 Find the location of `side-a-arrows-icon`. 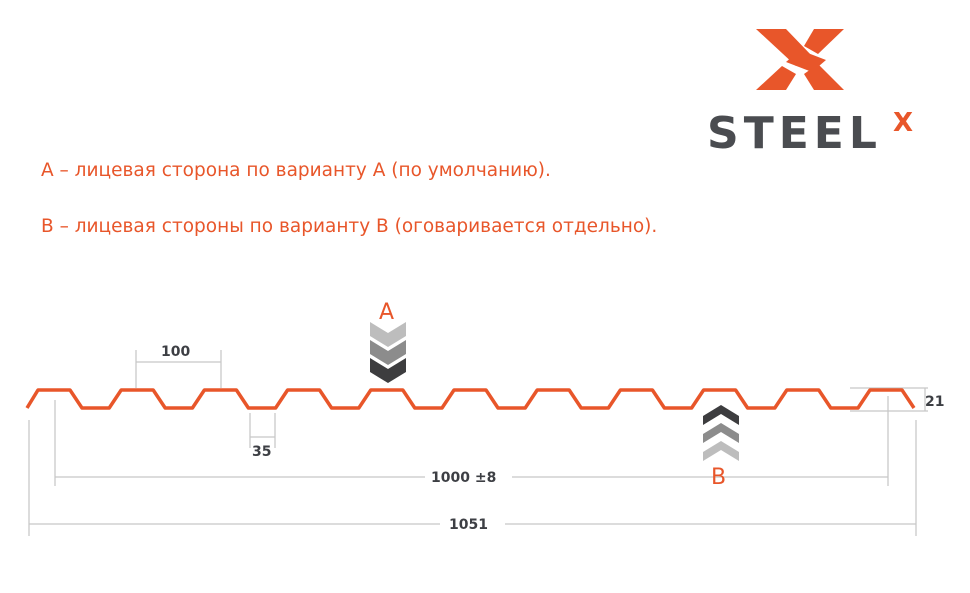

side-a-arrows-icon is located at coordinates (388, 352).